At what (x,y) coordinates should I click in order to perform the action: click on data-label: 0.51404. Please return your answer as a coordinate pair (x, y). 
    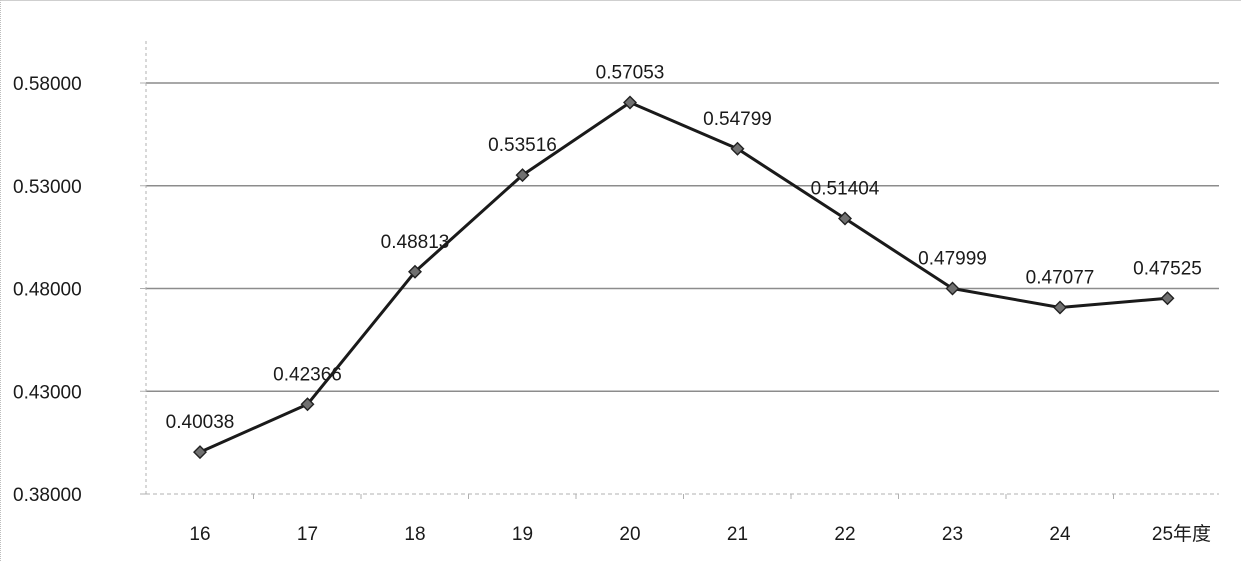
    Looking at the image, I should click on (845, 189).